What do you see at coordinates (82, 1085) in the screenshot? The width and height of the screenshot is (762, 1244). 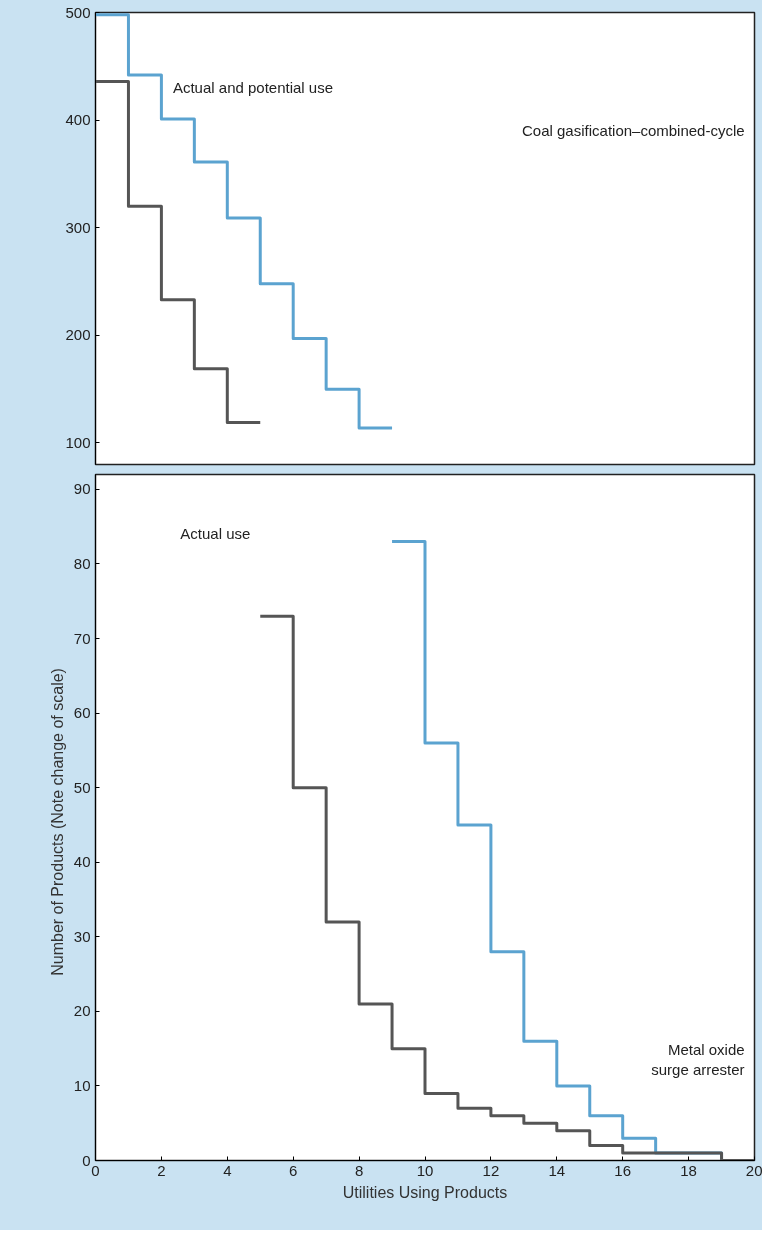 I see `y-tick-label: 10` at bounding box center [82, 1085].